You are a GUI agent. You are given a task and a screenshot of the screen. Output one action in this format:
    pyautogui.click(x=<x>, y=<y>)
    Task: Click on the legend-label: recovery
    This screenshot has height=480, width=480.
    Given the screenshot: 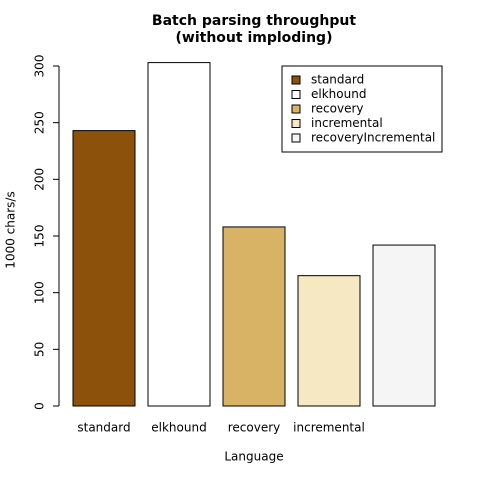 What is the action you would take?
    pyautogui.click(x=337, y=109)
    